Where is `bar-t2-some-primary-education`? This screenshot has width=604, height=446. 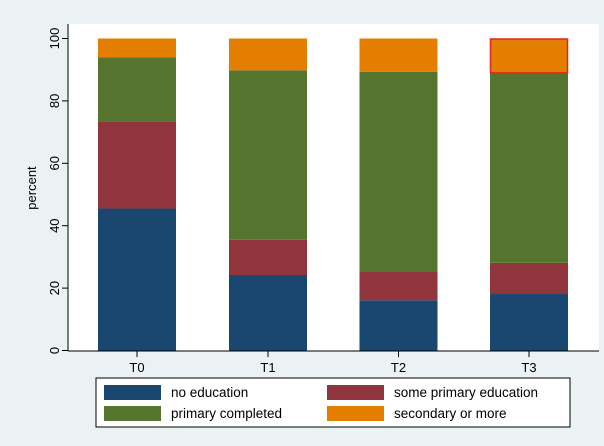
bar-t2-some-primary-education is located at coordinates (398, 286).